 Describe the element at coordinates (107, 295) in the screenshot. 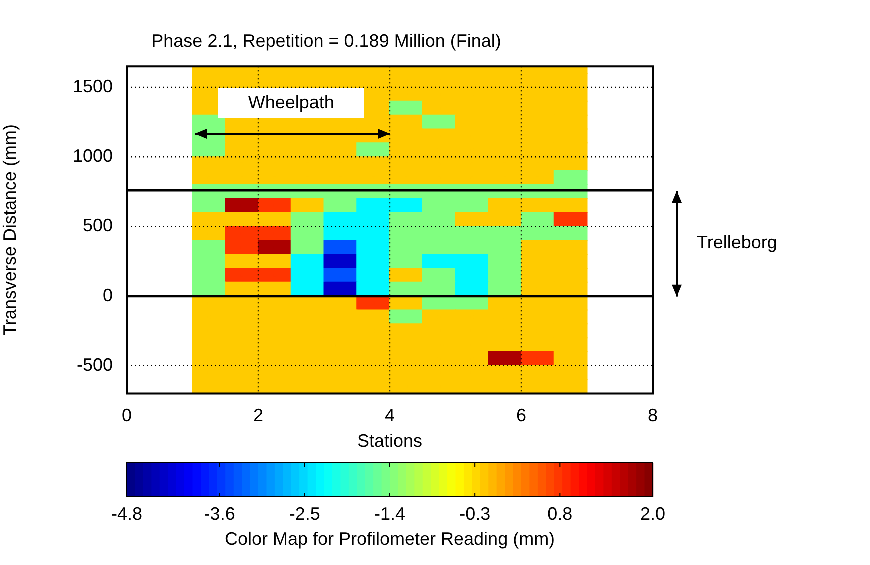

I see `y-tick-label: 0` at that location.